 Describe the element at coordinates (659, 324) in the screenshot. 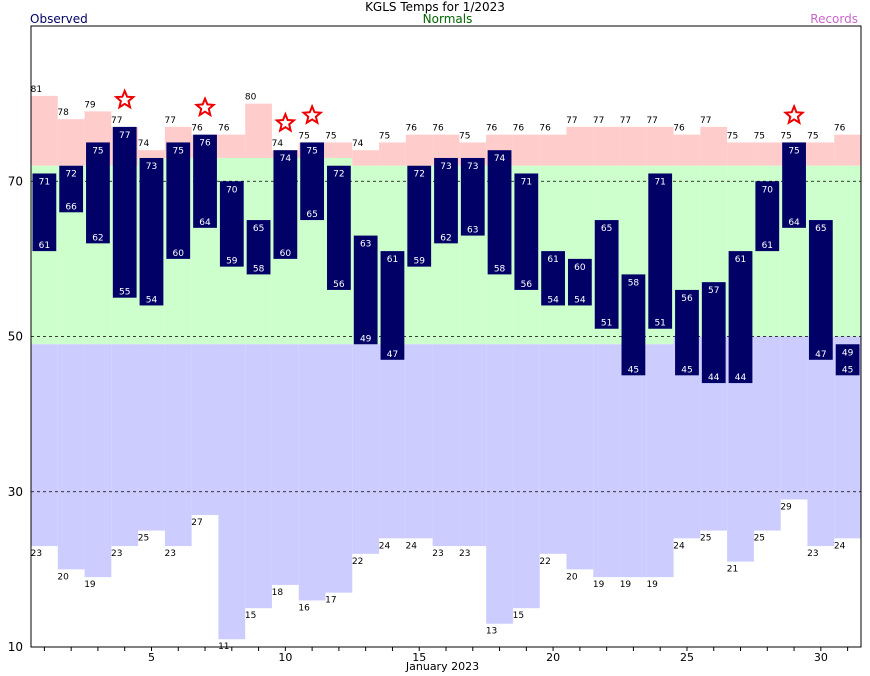

I see `observed-low-label: 51` at that location.